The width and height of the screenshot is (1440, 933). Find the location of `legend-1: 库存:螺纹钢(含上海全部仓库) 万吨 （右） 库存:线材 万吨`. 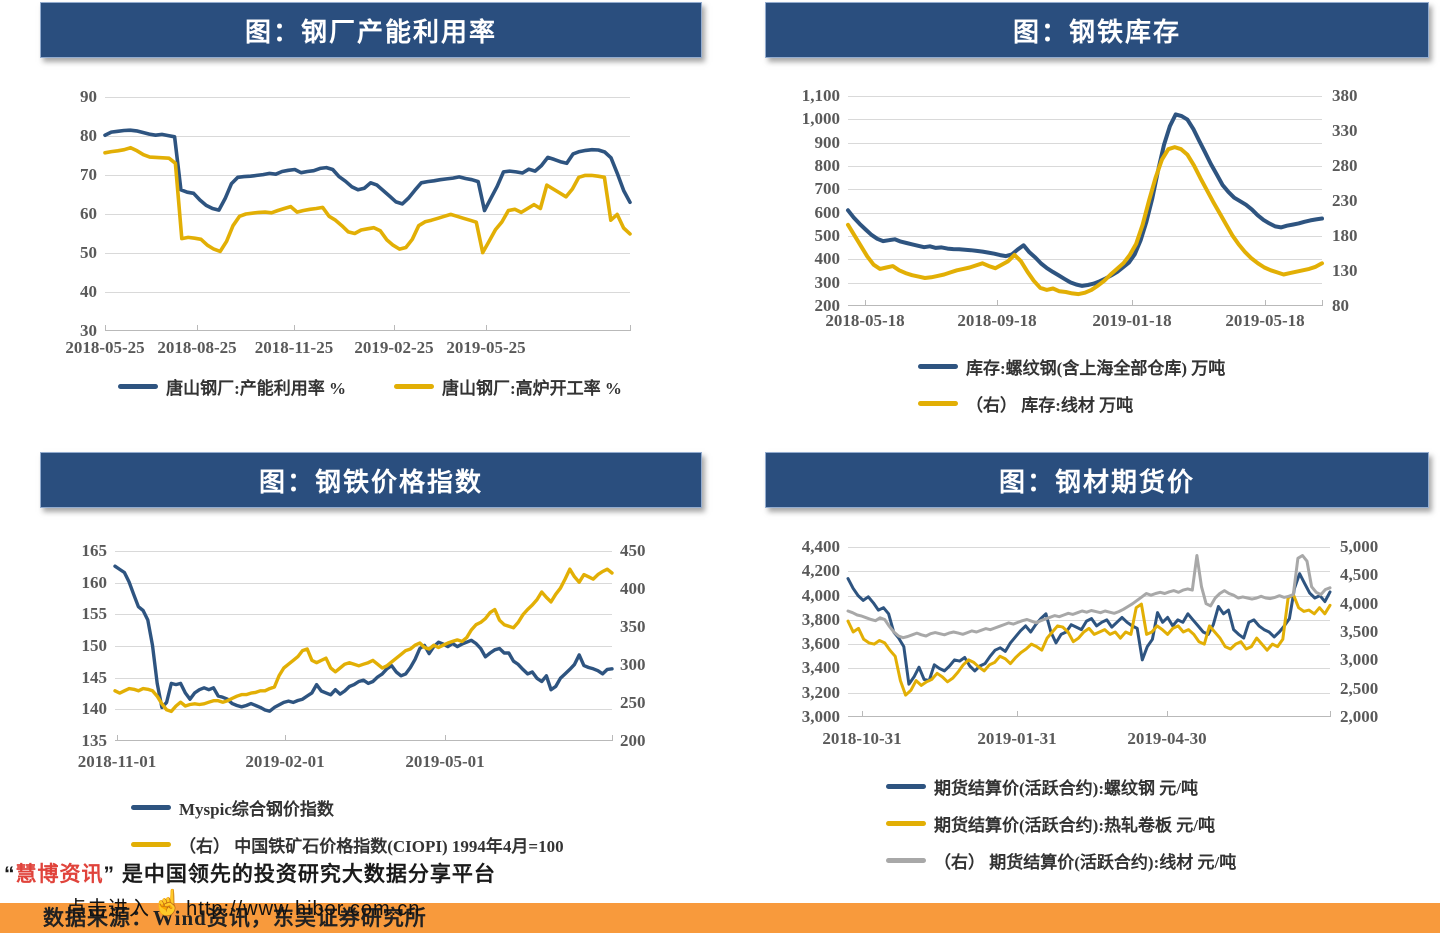

legend-1: 库存:螺纹钢(含上海全部仓库) 万吨 （右） 库存:线材 万吨 is located at coordinates (1071, 385).